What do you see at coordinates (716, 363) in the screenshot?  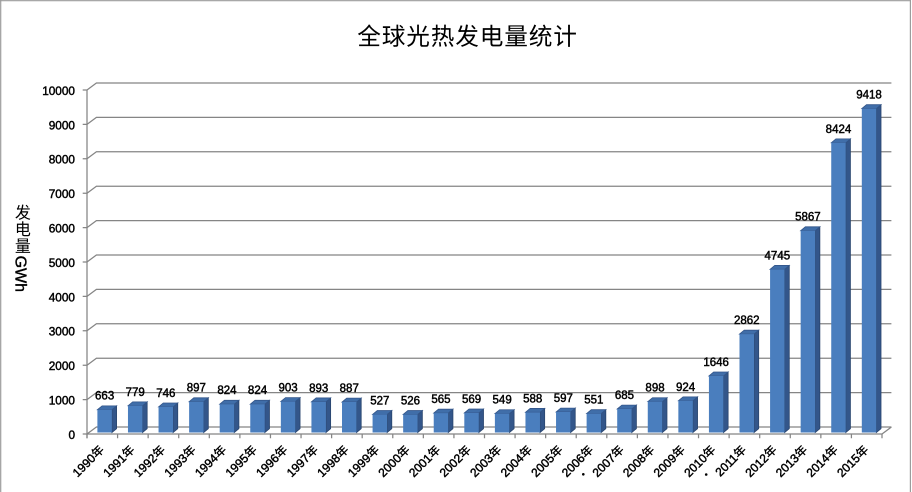 I see `svg-text: 1646` at bounding box center [716, 363].